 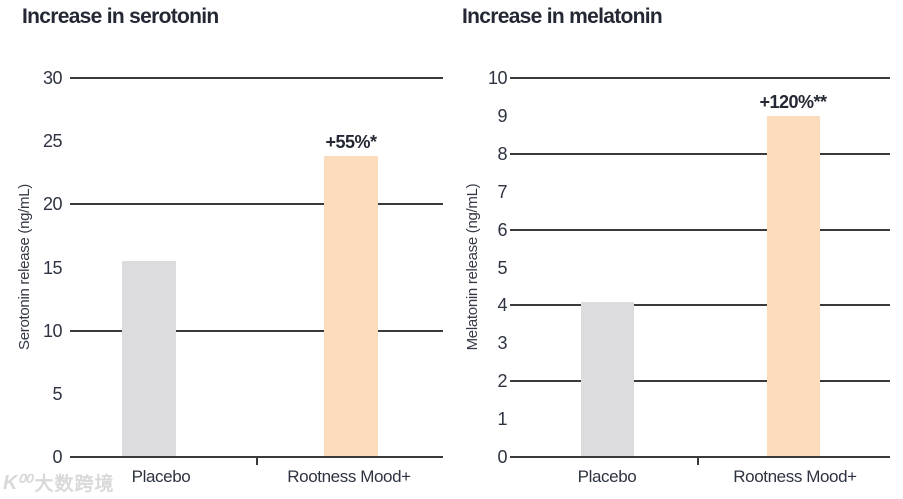 I want to click on y-tick-label-4: 4, so click(x=502, y=305).